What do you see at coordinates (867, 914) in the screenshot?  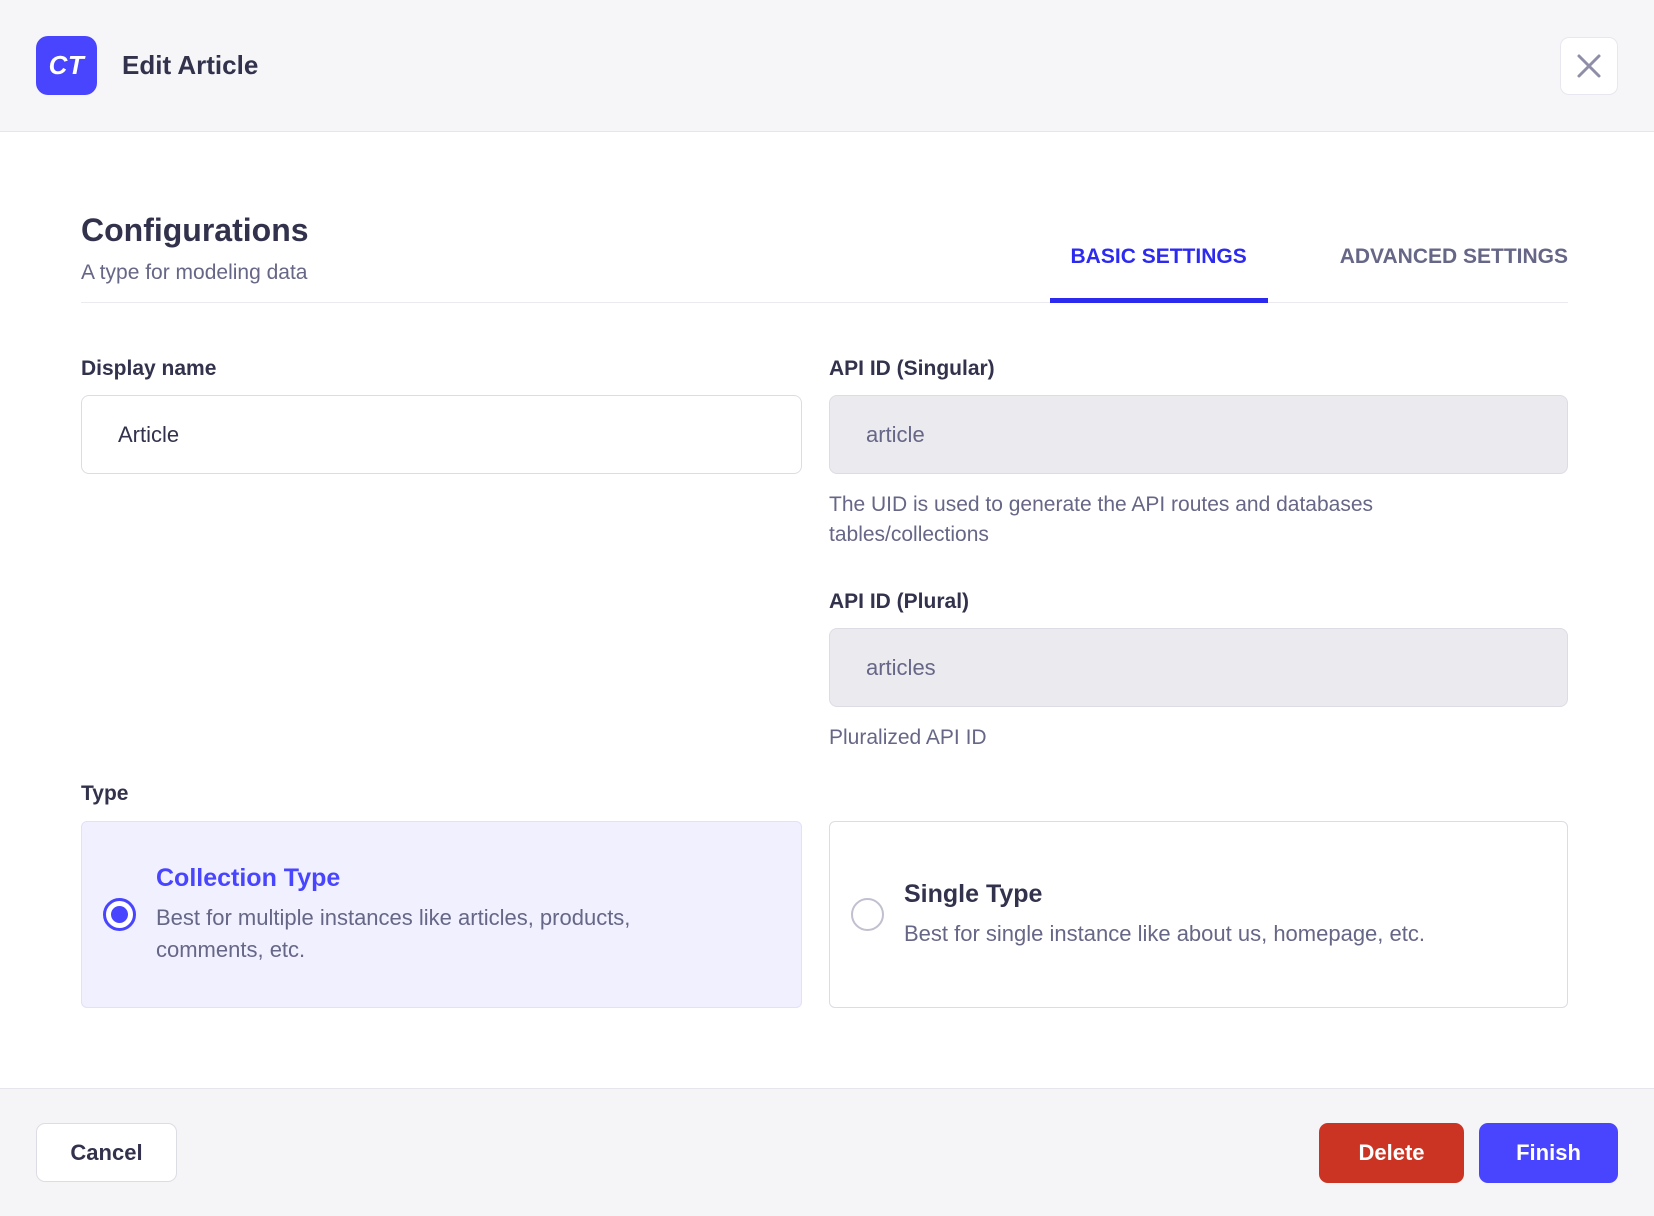 I see `single-type-radio` at bounding box center [867, 914].